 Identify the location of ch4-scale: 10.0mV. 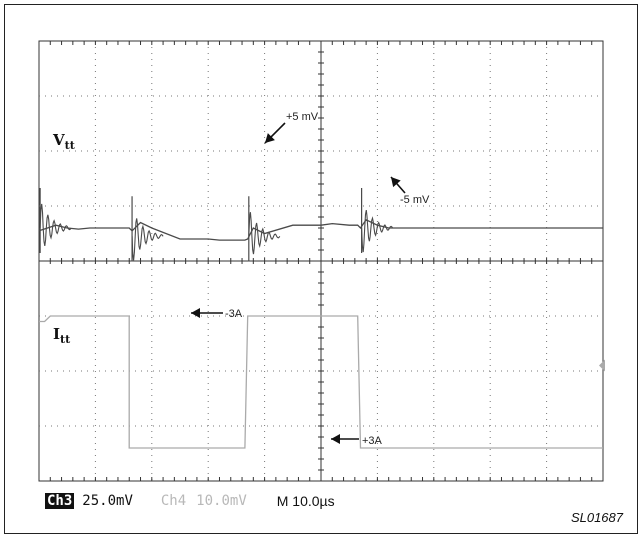
(221, 501).